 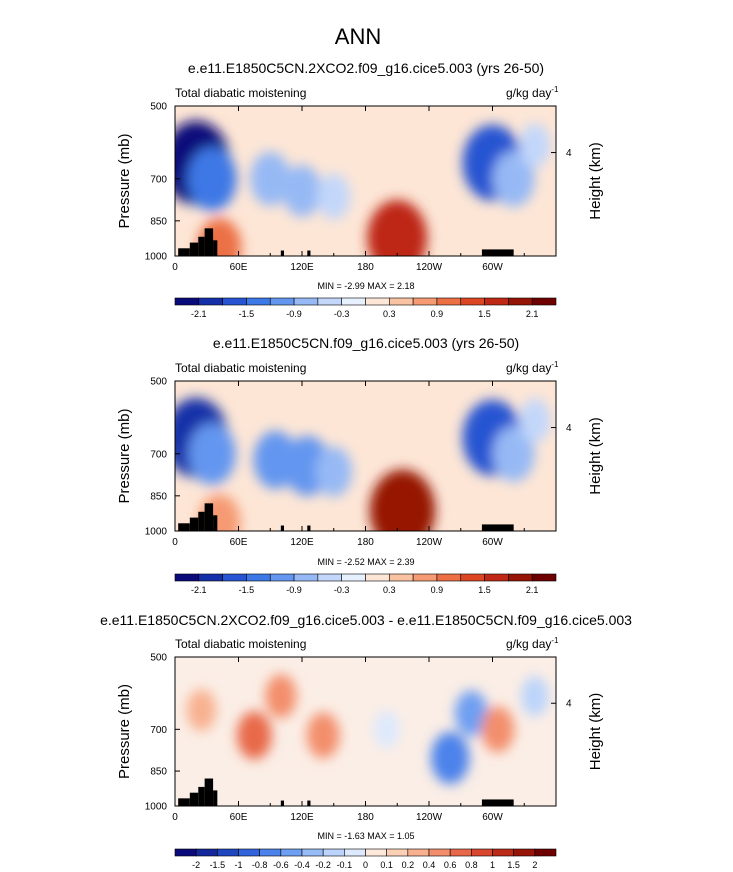 I want to click on minmax-label: MIN = -2.52 MAX = 2.39, so click(x=365, y=562).